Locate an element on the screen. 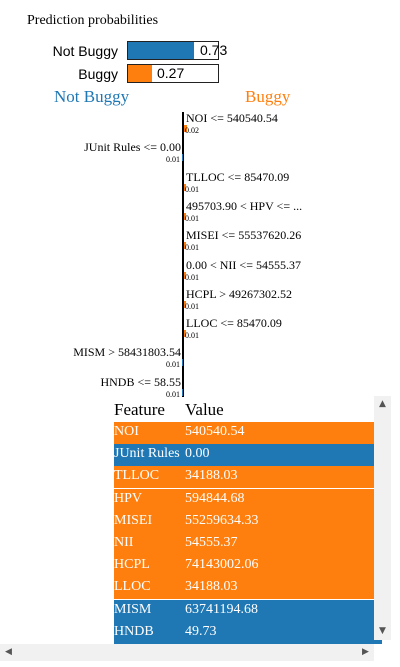  table-header-value: Value is located at coordinates (204, 409).